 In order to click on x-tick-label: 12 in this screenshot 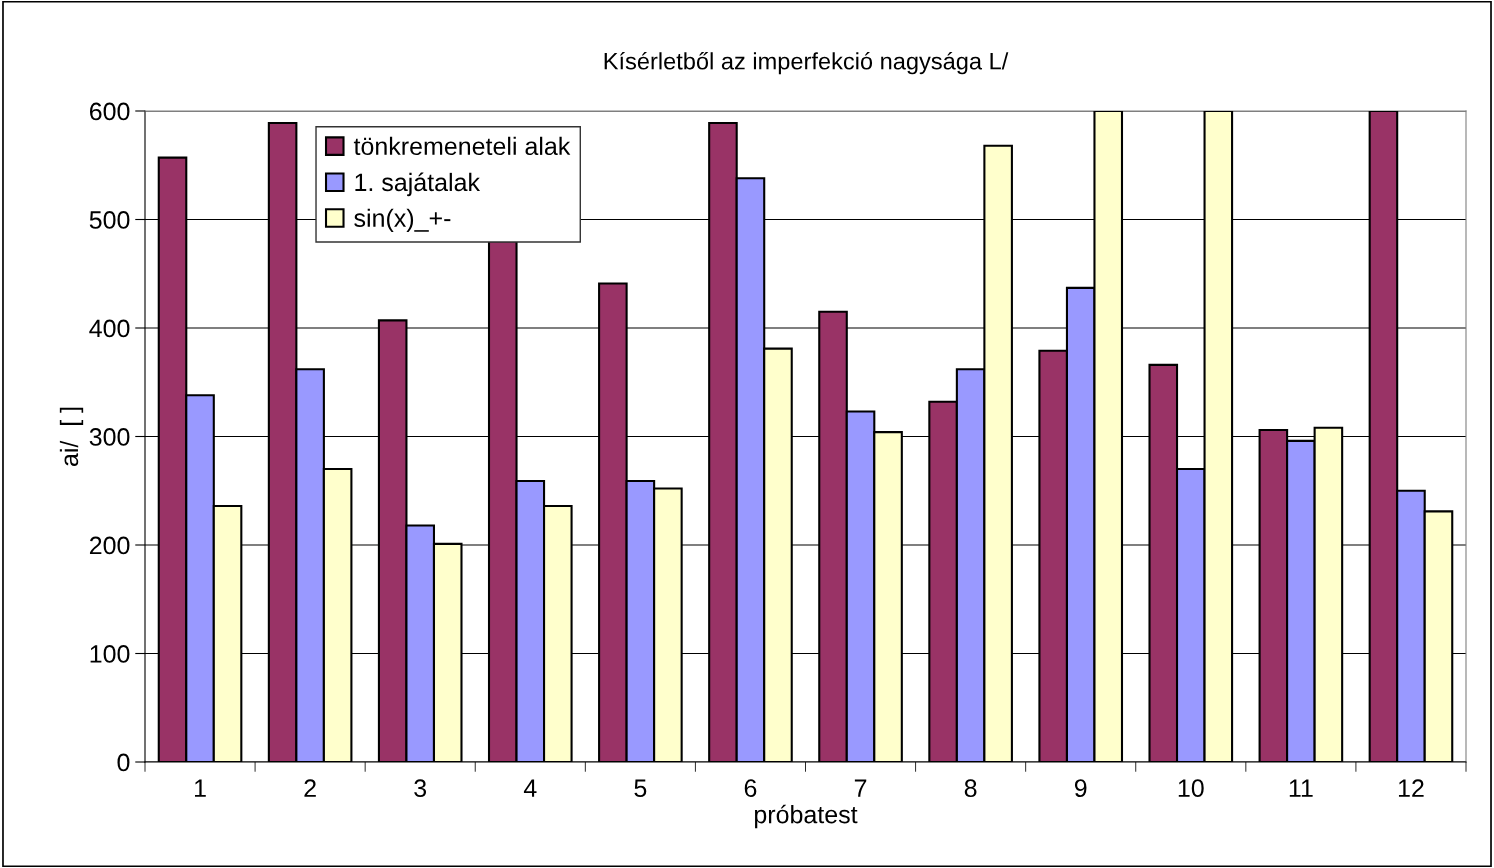, I will do `click(1411, 788)`.